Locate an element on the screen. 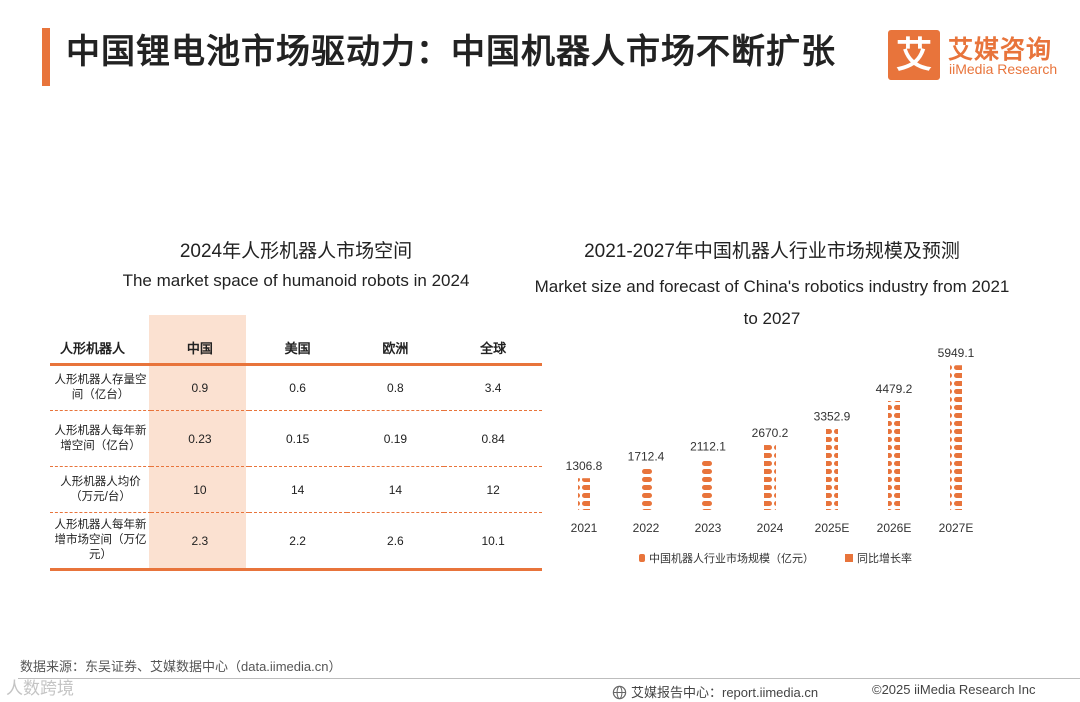 The image size is (1080, 702). row-label: 人形机器人每年新增市场空间（万亿元） is located at coordinates (100, 541).